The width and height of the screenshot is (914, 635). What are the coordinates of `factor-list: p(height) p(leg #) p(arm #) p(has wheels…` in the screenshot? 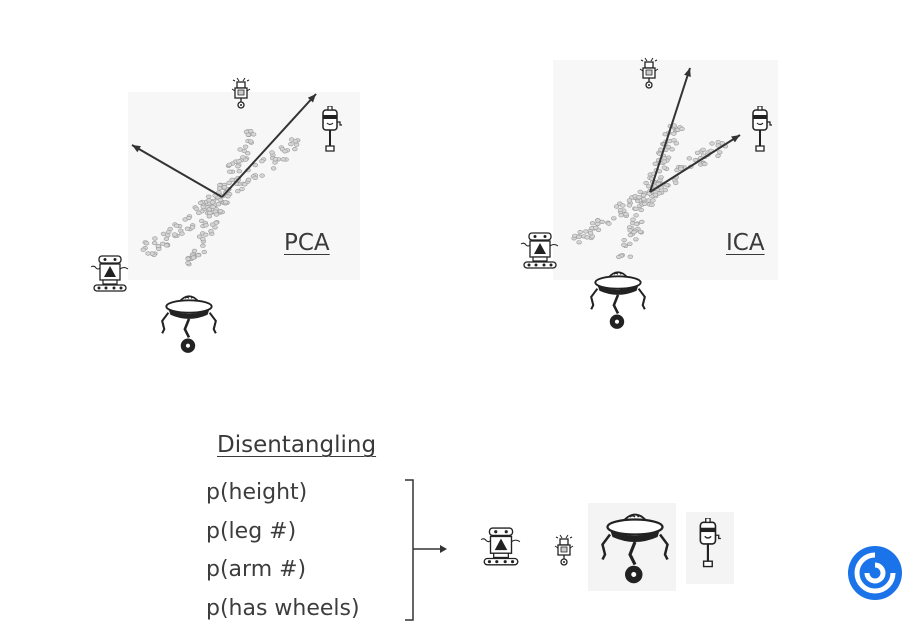 It's located at (283, 551).